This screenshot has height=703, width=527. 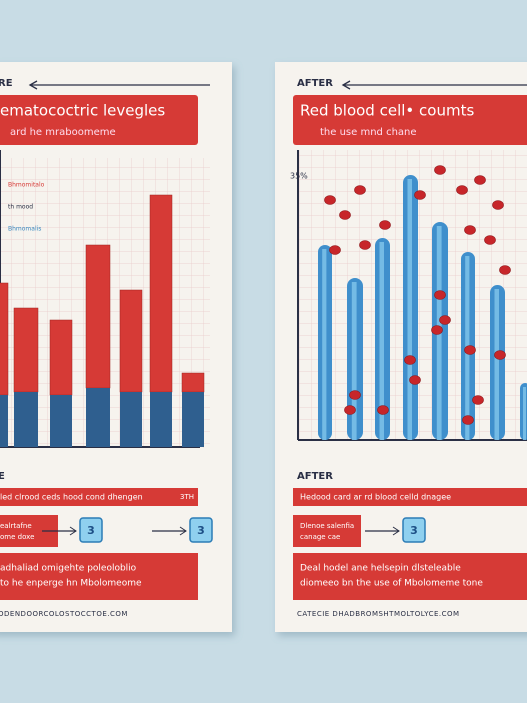 What do you see at coordinates (6, 83) in the screenshot?
I see `heading: RE` at bounding box center [6, 83].